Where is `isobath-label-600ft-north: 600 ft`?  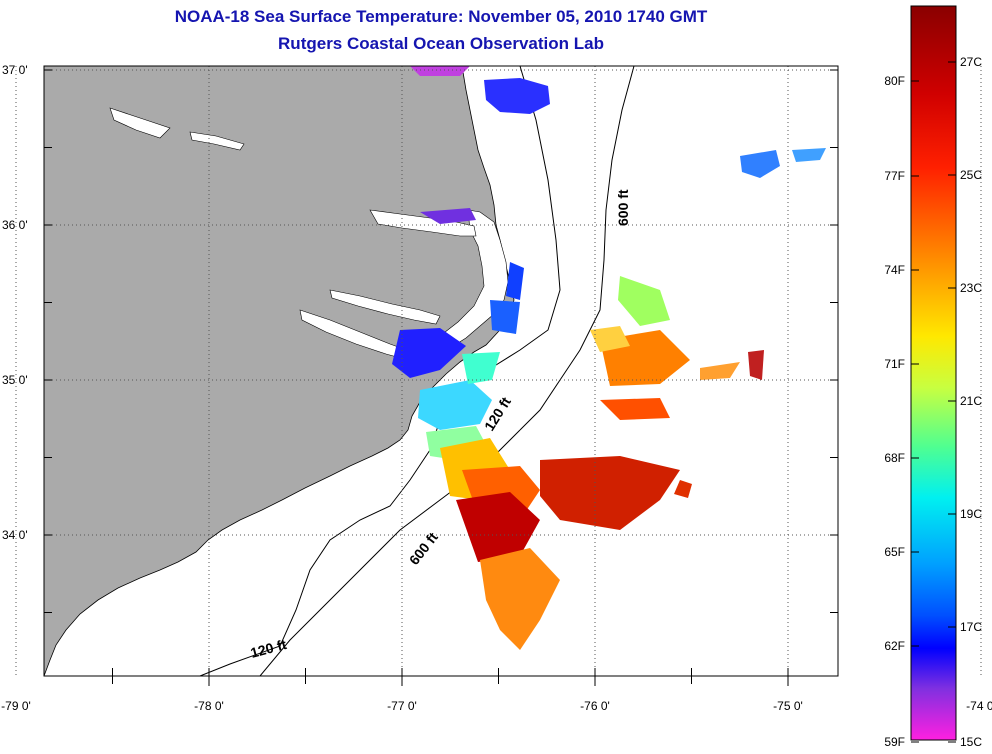
isobath-label-600ft-north: 600 ft is located at coordinates (623, 207).